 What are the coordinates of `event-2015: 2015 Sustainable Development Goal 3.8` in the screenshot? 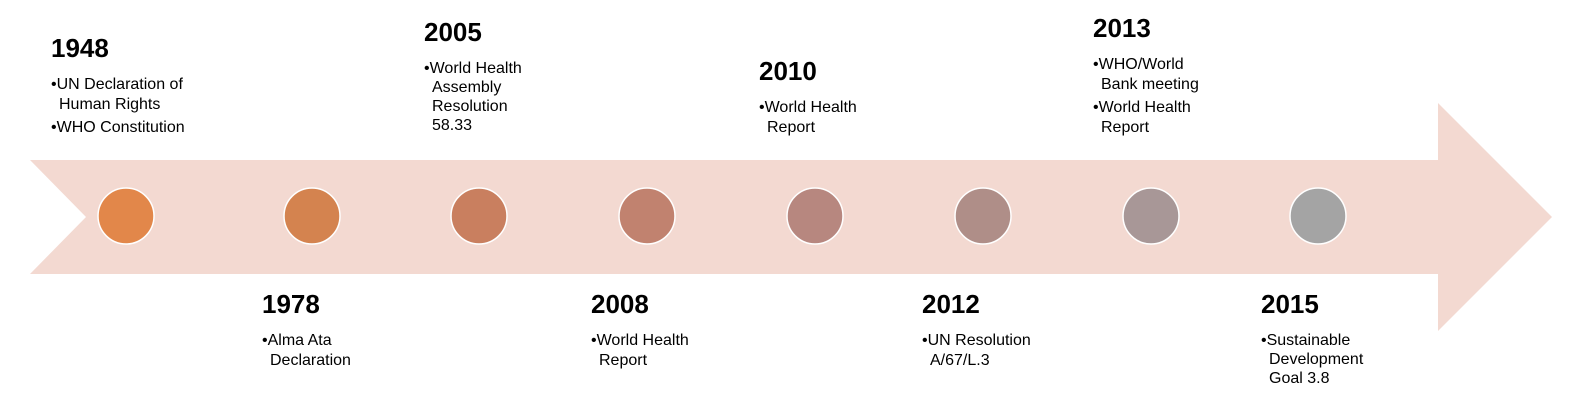 It's located at (1336, 340).